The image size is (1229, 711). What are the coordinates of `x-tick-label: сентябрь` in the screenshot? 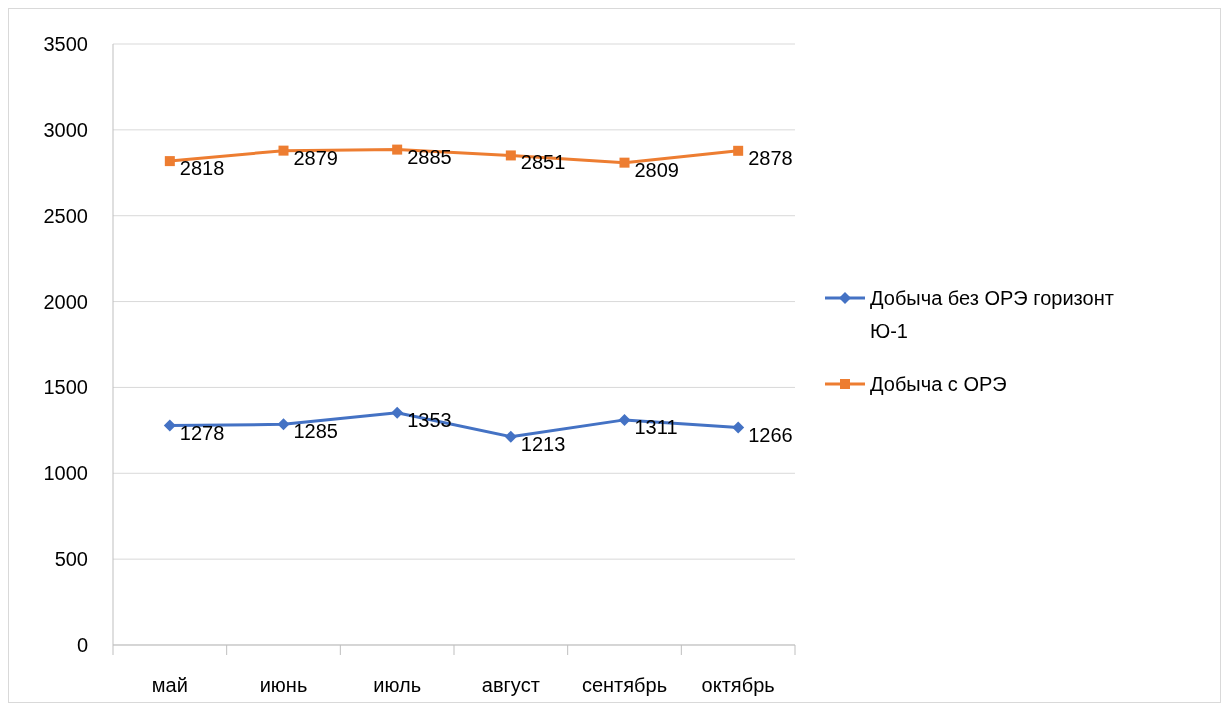 It's located at (624, 685).